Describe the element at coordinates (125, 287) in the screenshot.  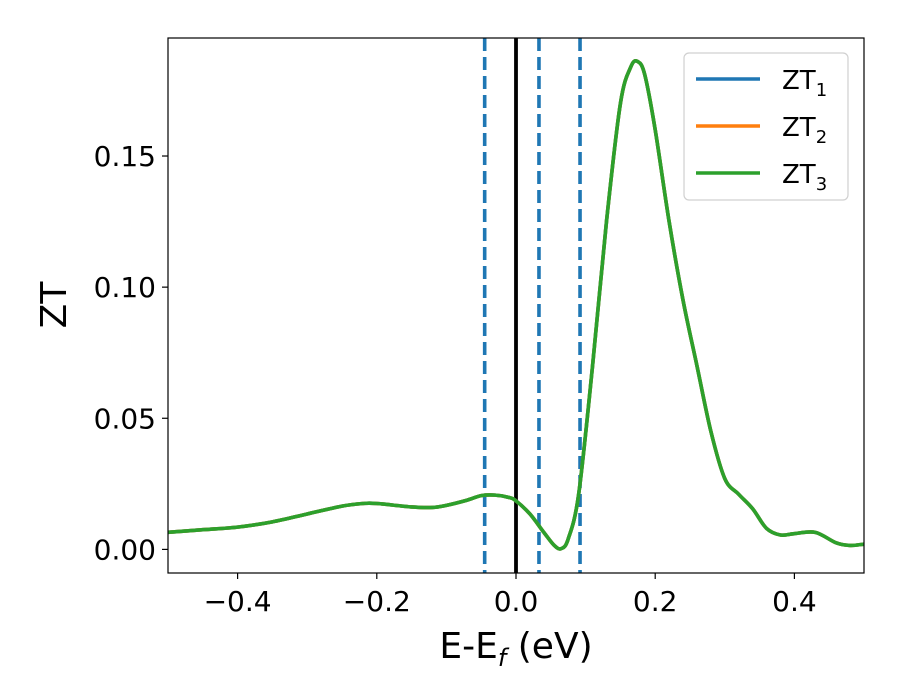
I see `y-tick-label-3: 0.10` at that location.